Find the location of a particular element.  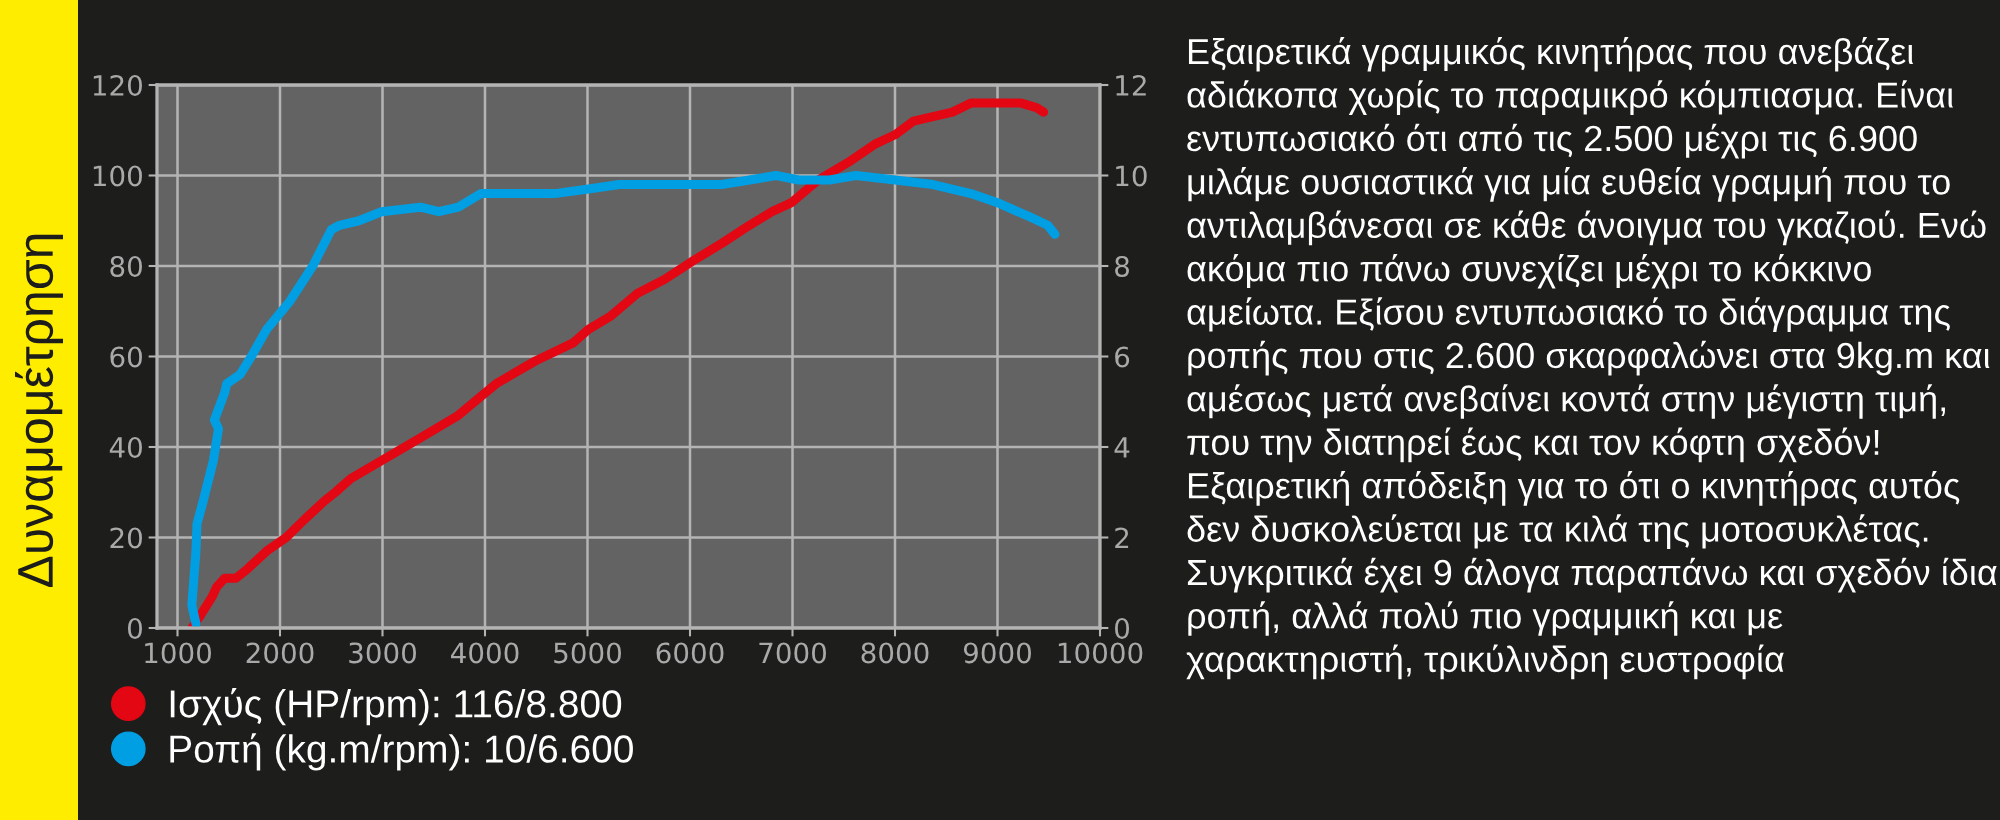

y-tick-label: 120 is located at coordinates (117, 85).